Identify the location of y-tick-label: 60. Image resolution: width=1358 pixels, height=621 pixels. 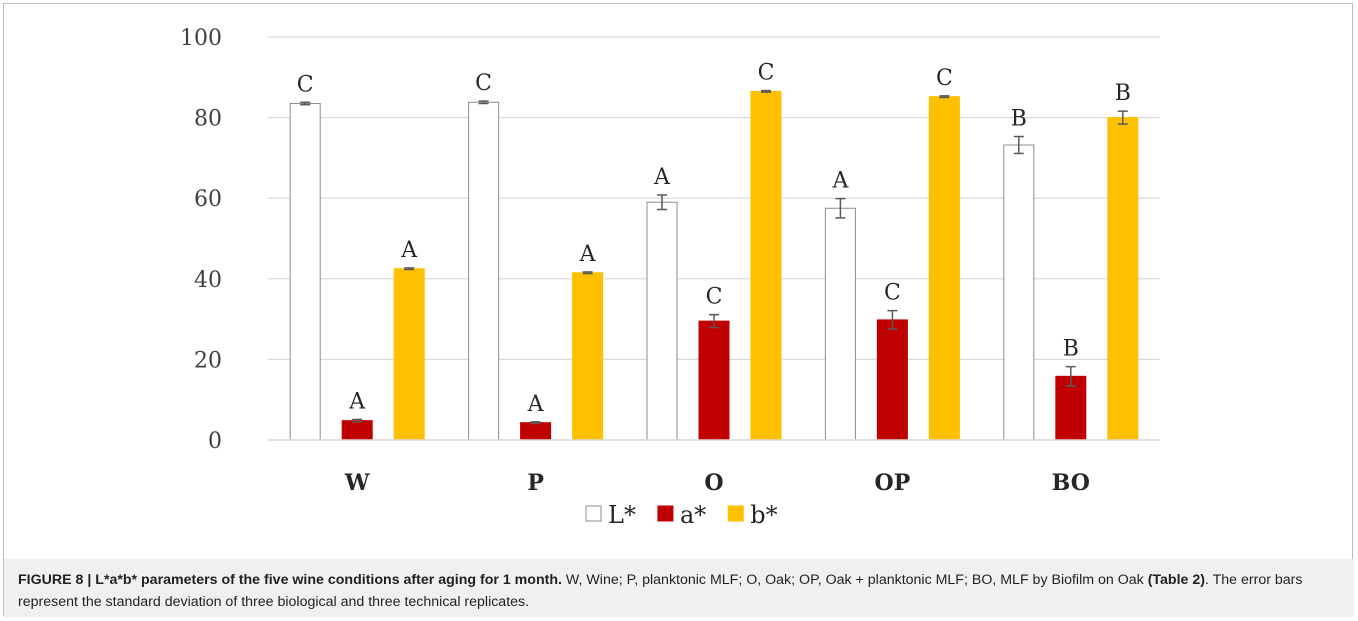
(208, 199).